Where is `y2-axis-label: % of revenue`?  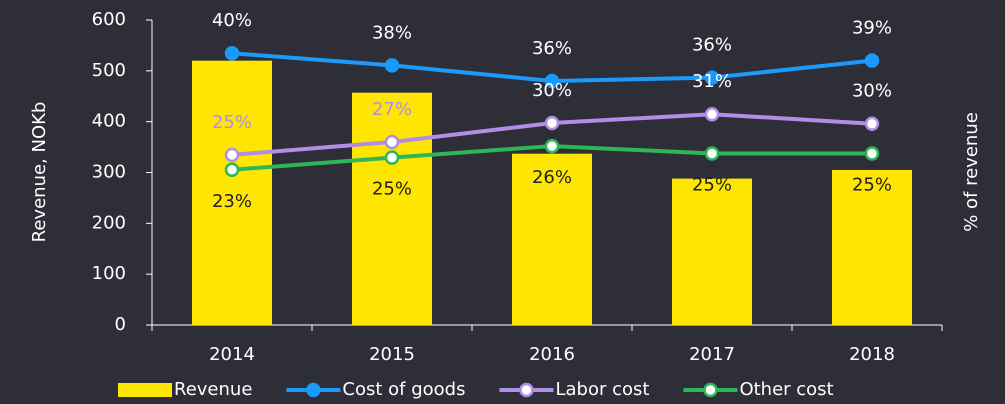
y2-axis-label: % of revenue is located at coordinates (971, 172).